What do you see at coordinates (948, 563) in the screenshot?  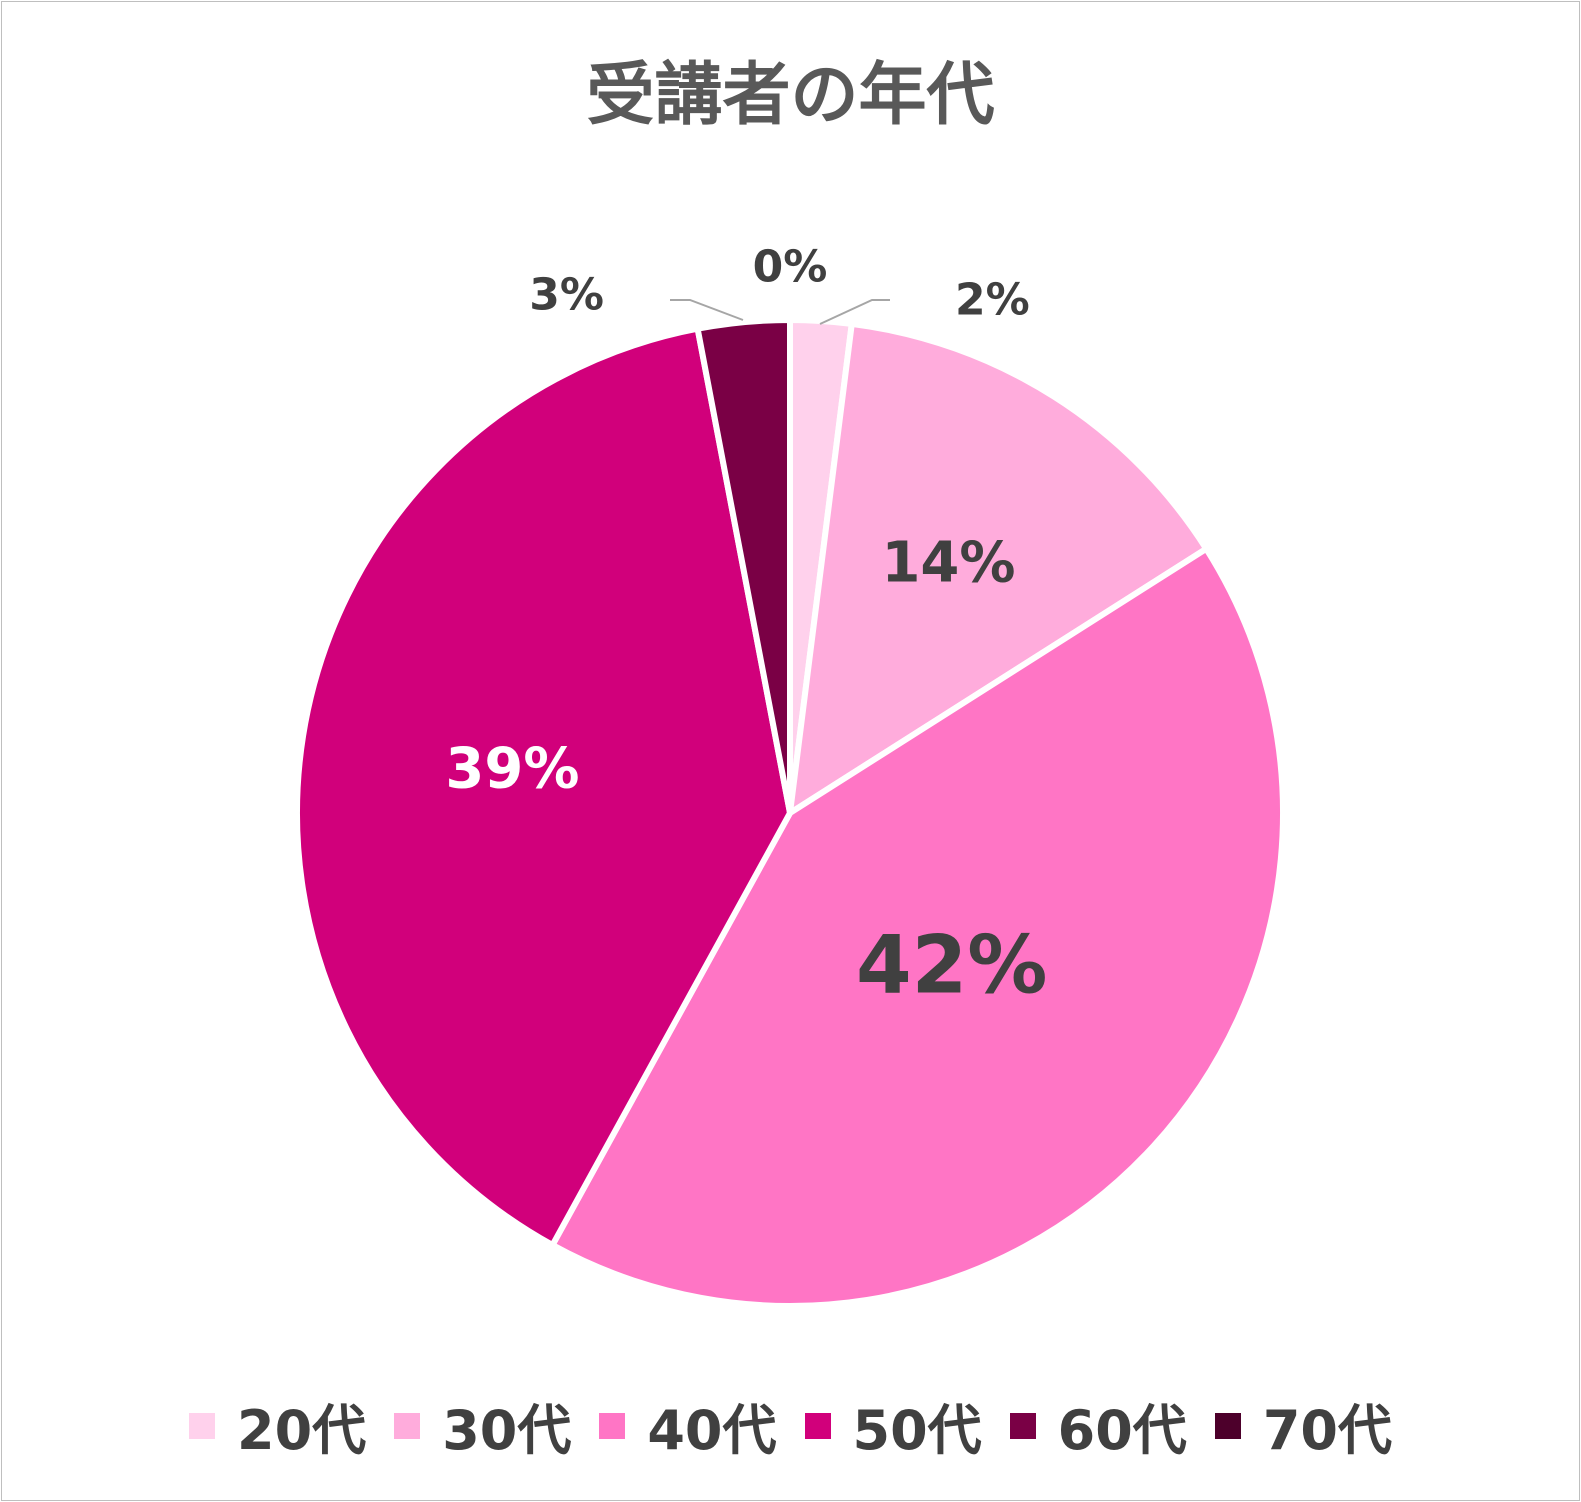 I see `data-label-30: 14%` at bounding box center [948, 563].